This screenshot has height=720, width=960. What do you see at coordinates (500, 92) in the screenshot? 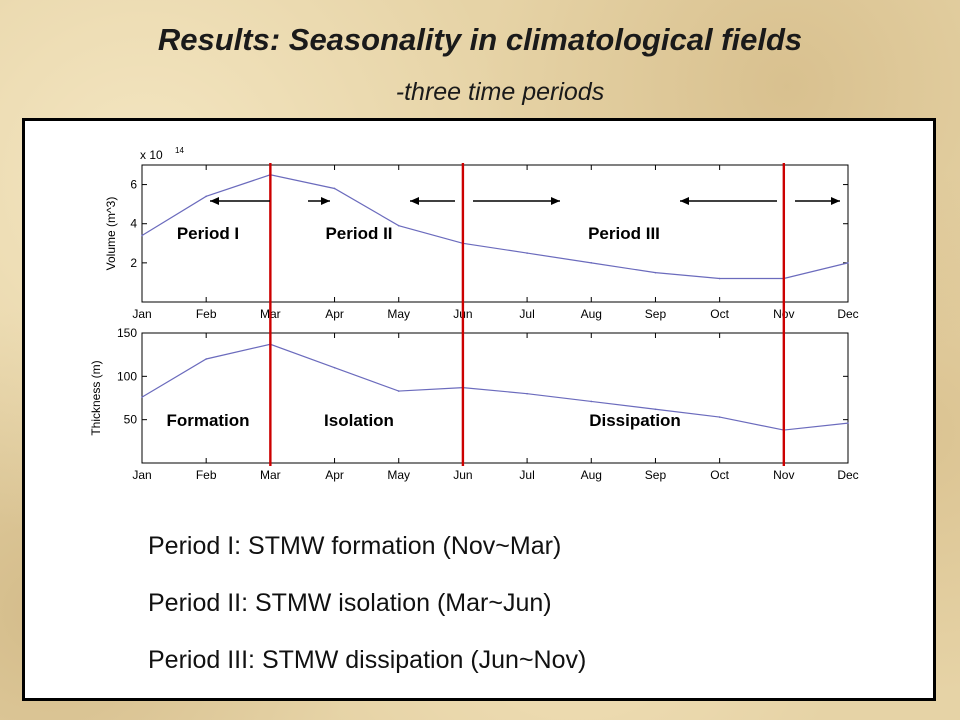
I see `slide-subtitle: -three time periods` at bounding box center [500, 92].